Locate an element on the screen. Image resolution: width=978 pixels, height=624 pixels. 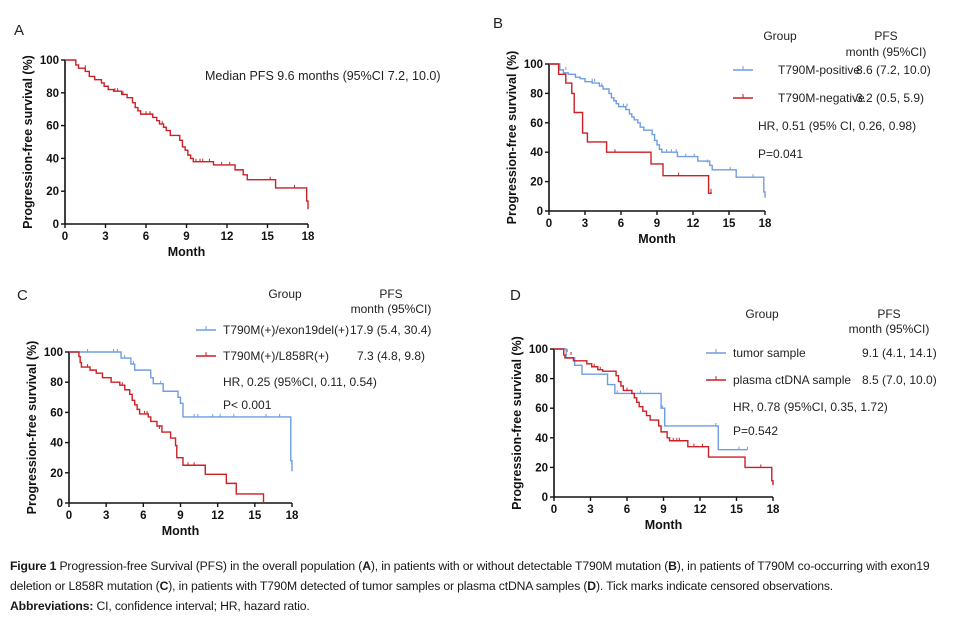
legend-pfs-value: 3.2 (0.5, 5.9) is located at coordinates (890, 98).